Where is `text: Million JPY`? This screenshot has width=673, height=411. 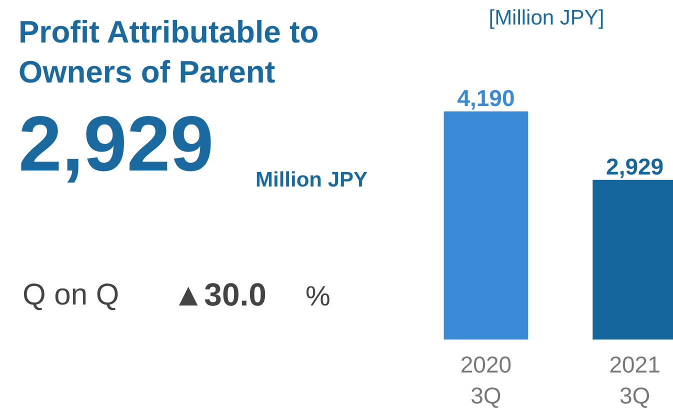
text: Million JPY is located at coordinates (312, 180).